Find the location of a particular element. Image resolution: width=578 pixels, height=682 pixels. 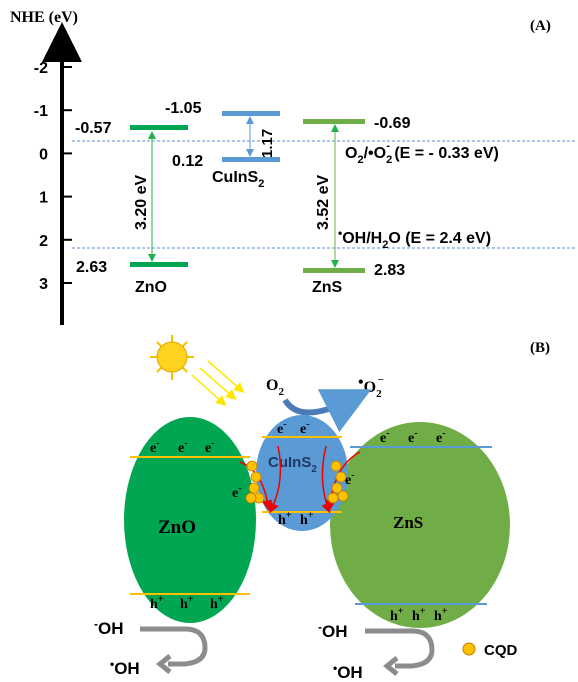

tick-label: 1 is located at coordinates (43, 198).